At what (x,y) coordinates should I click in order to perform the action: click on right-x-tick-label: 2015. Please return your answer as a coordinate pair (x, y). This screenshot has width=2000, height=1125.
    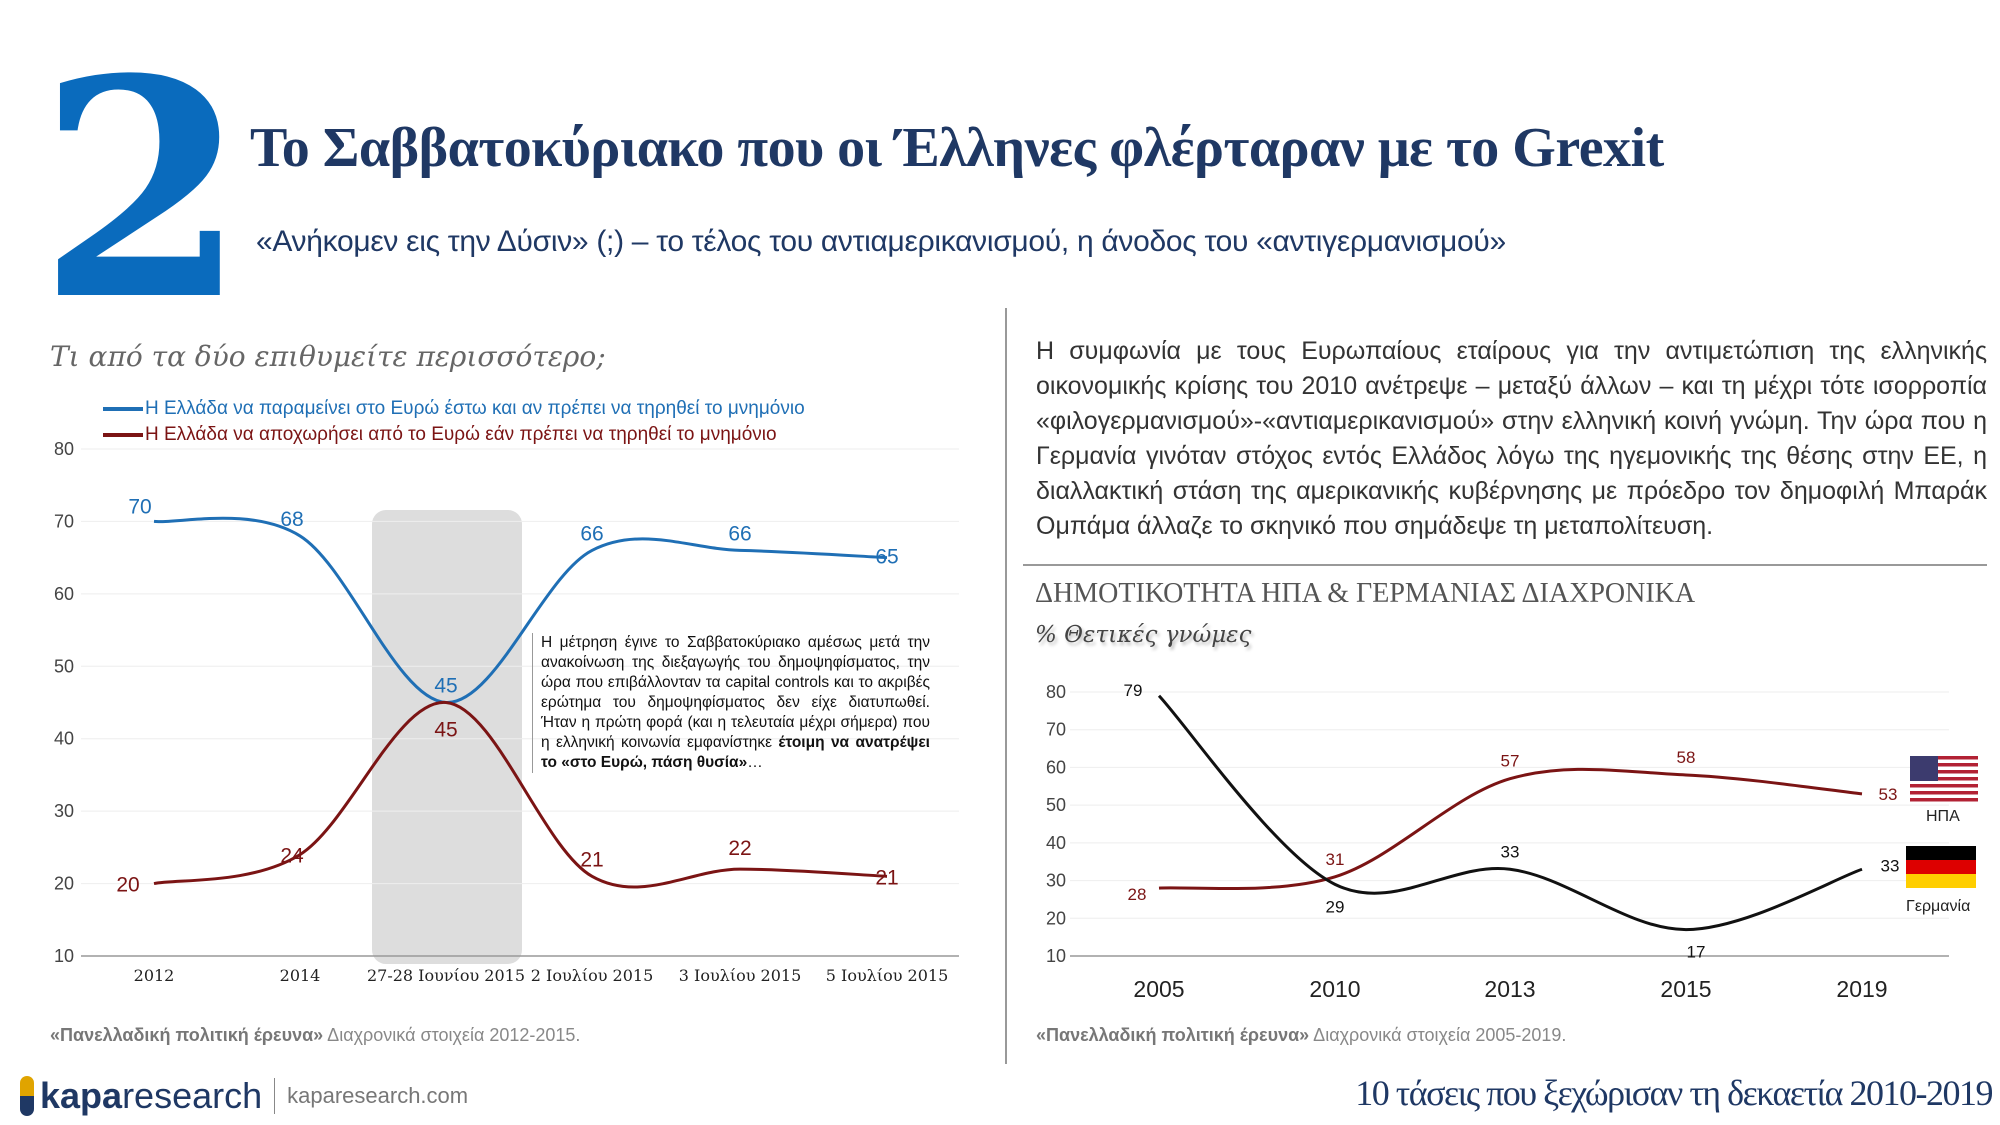
    Looking at the image, I should click on (1685, 989).